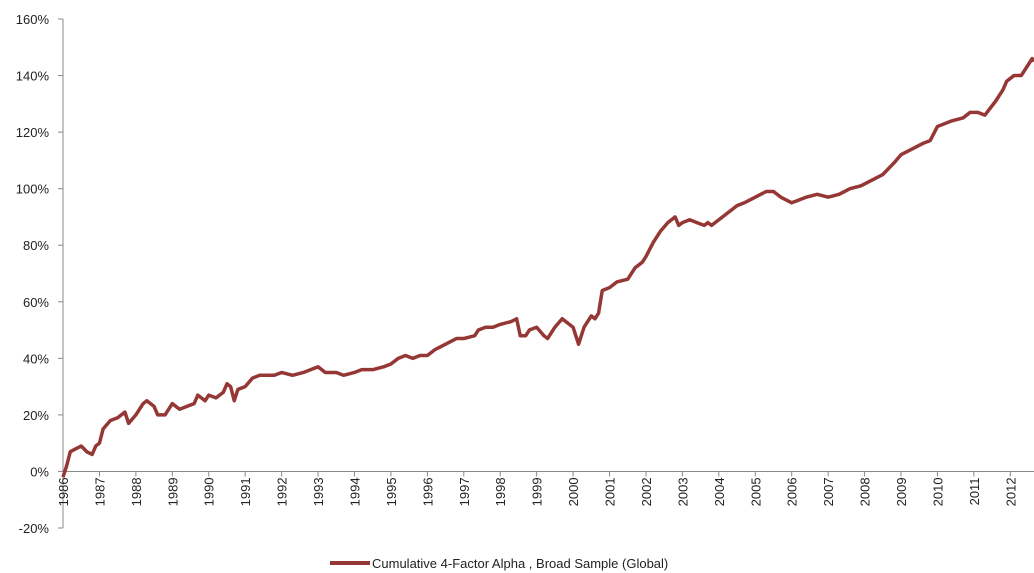  Describe the element at coordinates (33, 19) in the screenshot. I see `y-tick-label: 160%` at that location.